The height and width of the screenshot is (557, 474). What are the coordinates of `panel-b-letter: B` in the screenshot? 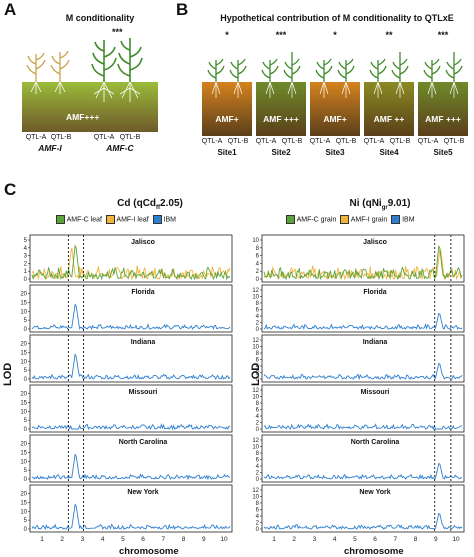 It's located at (182, 9).